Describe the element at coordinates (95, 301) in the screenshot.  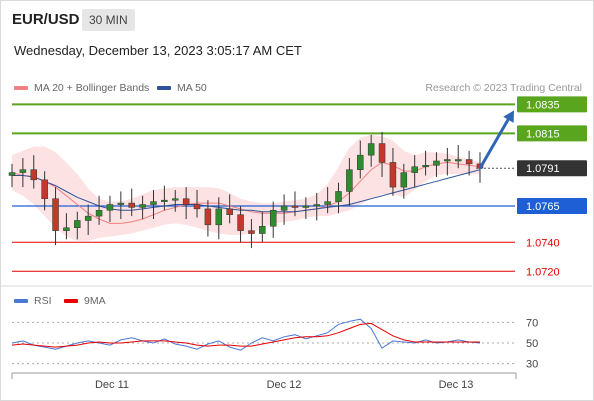
I see `legend-label-9ma: 9MA` at that location.